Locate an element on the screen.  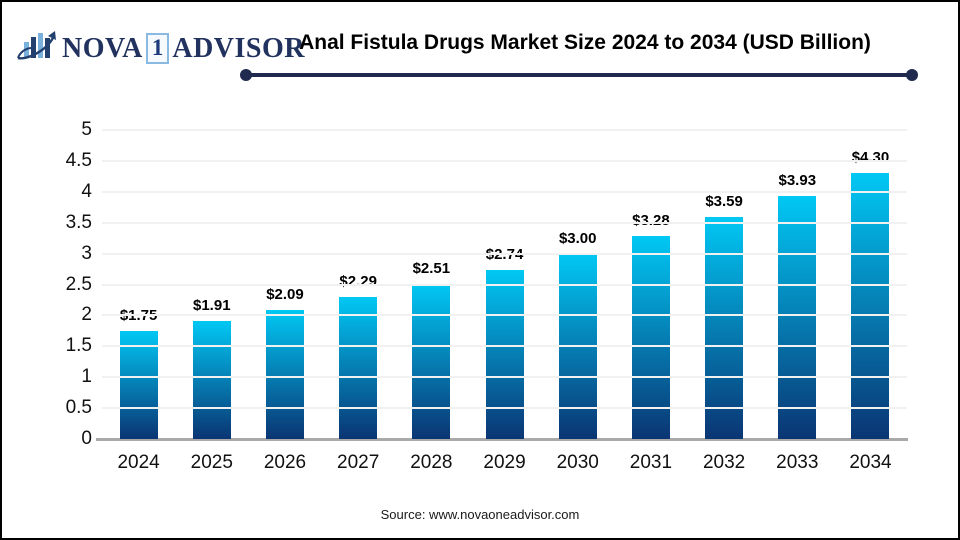
bar-slot-2031: $3.28 is located at coordinates (650, 284).